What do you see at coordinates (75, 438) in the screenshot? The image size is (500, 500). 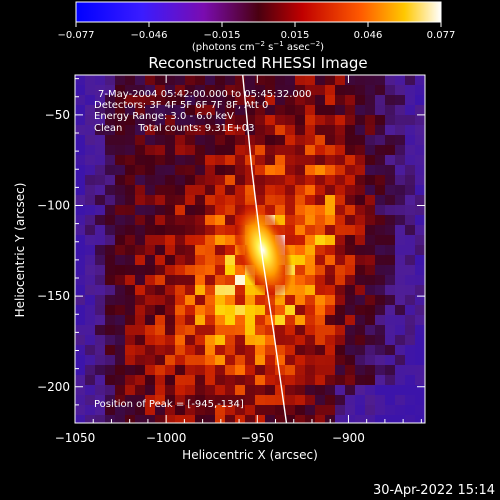 I see `x-tick-label: −1050` at bounding box center [75, 438].